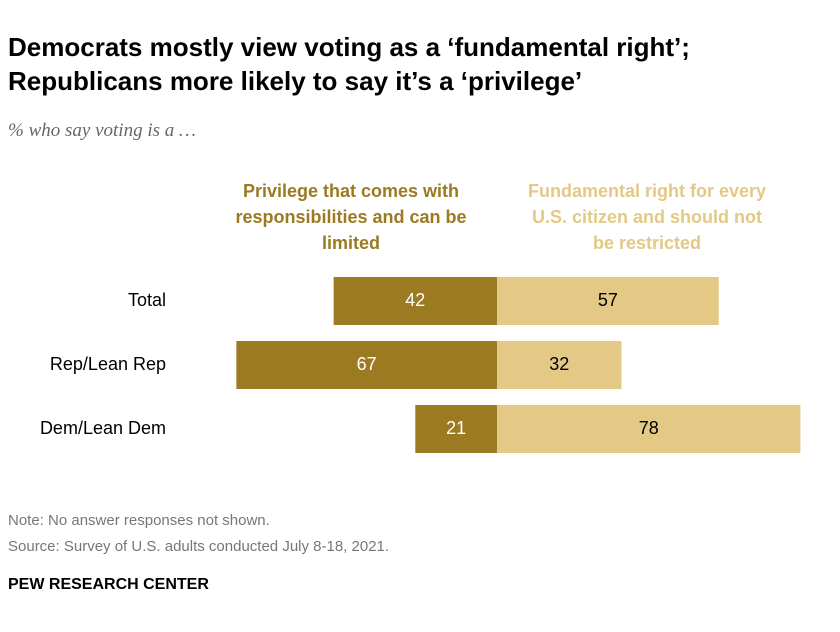 The image size is (840, 632). Describe the element at coordinates (108, 364) in the screenshot. I see `category-label: Rep/Lean Rep` at that location.